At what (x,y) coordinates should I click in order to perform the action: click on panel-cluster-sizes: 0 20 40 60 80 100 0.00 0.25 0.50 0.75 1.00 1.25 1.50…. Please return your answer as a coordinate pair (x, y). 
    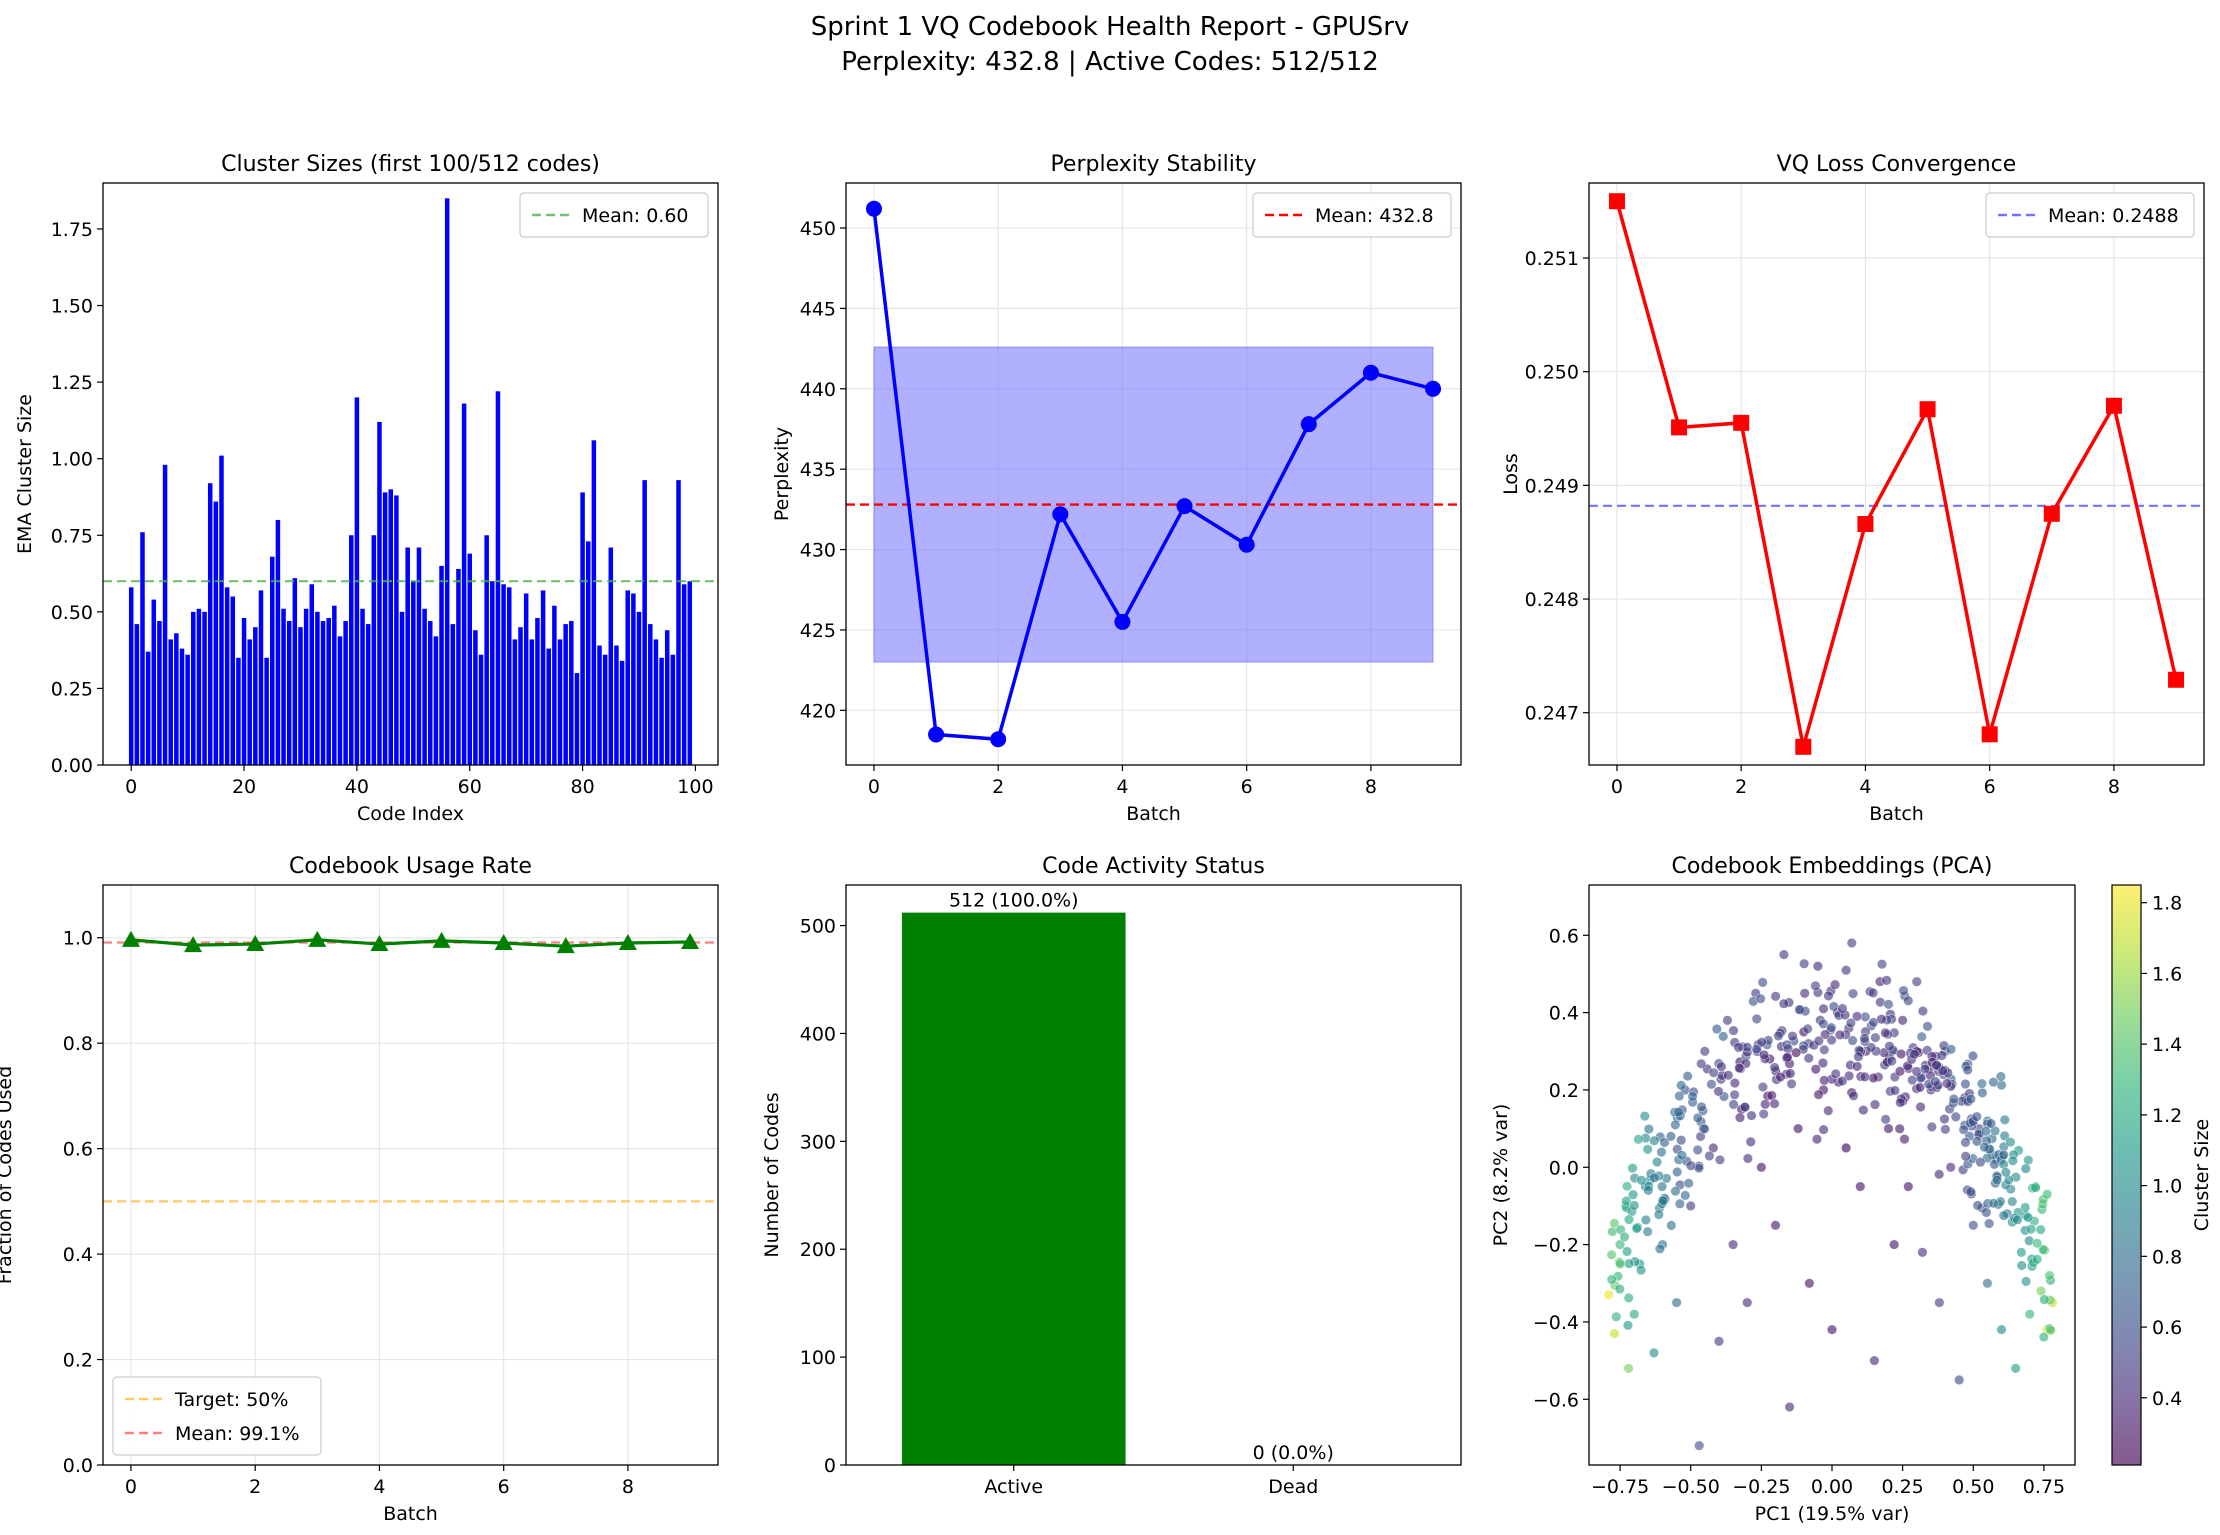
    Looking at the image, I should click on (366, 488).